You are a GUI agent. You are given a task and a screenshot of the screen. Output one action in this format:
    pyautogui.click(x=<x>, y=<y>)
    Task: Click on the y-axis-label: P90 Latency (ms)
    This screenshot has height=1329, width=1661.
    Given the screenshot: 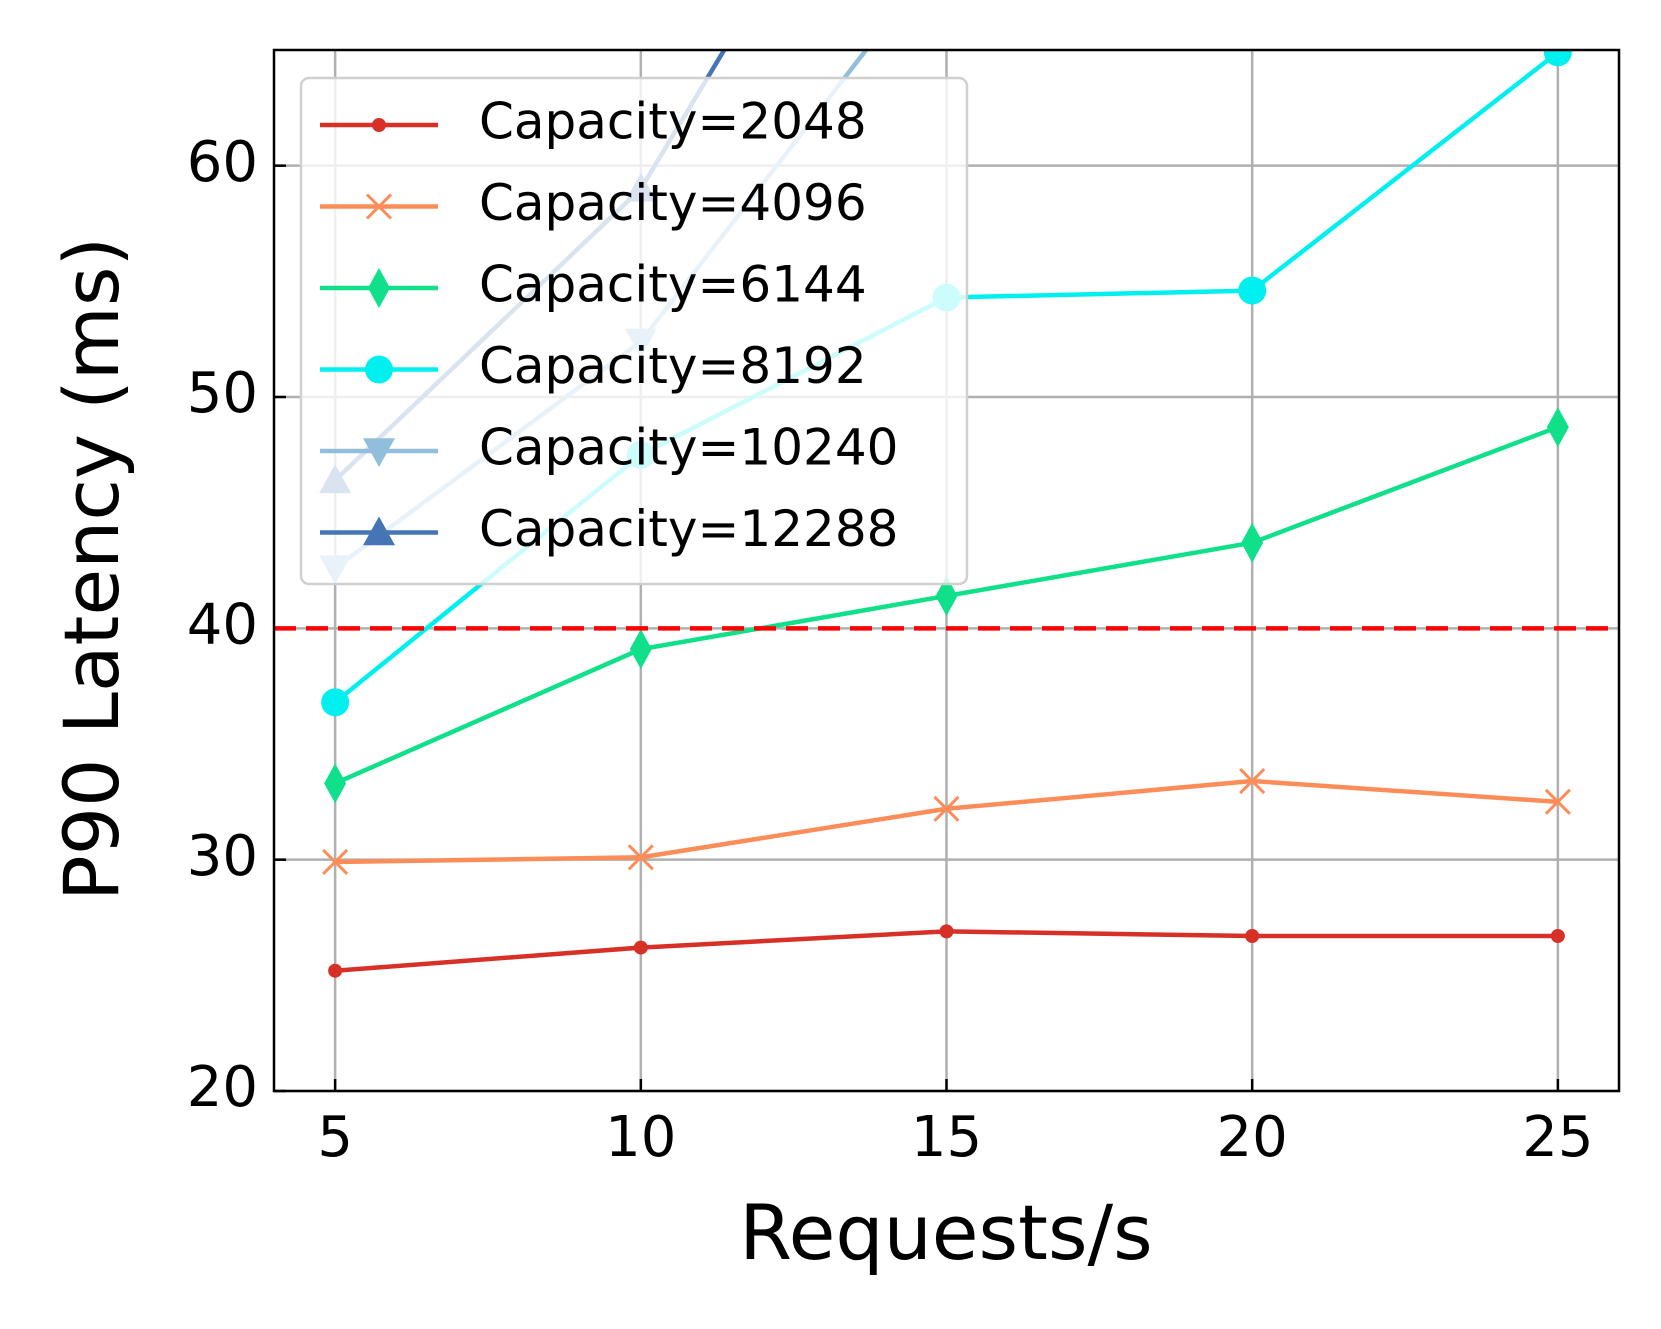 What is the action you would take?
    pyautogui.click(x=91, y=569)
    